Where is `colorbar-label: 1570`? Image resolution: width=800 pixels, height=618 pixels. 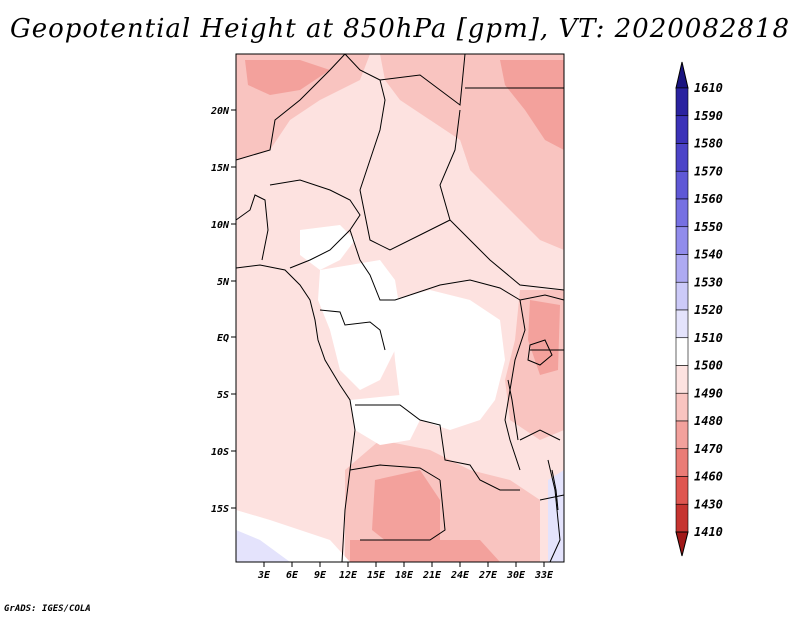
colorbar-label: 1570 is located at coordinates (708, 171).